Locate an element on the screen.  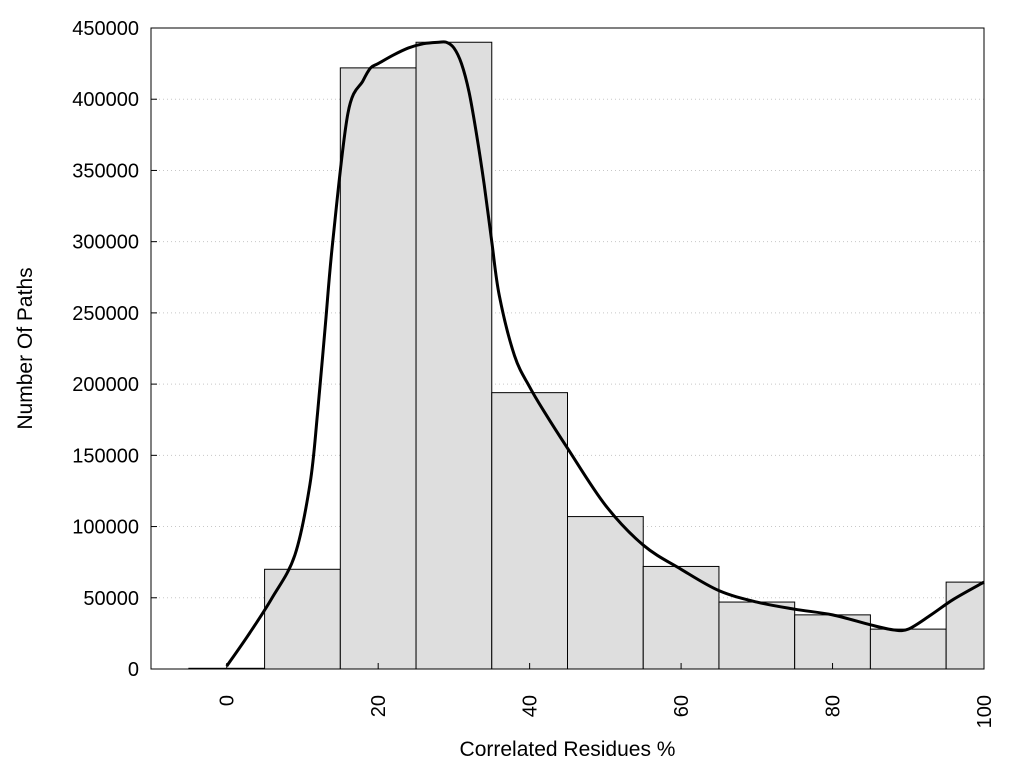
y-tick-label: 400000 is located at coordinates (105, 100).